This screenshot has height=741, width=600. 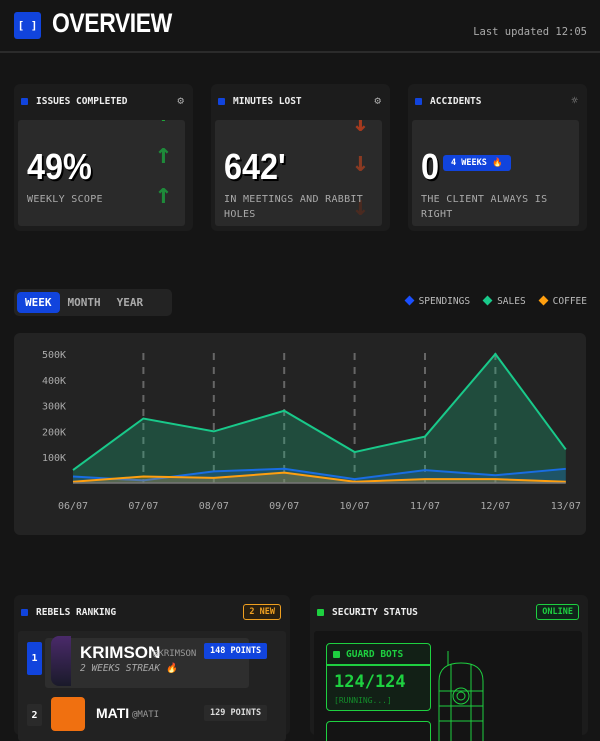 I want to click on settings-icon: ⚙, so click(x=377, y=100).